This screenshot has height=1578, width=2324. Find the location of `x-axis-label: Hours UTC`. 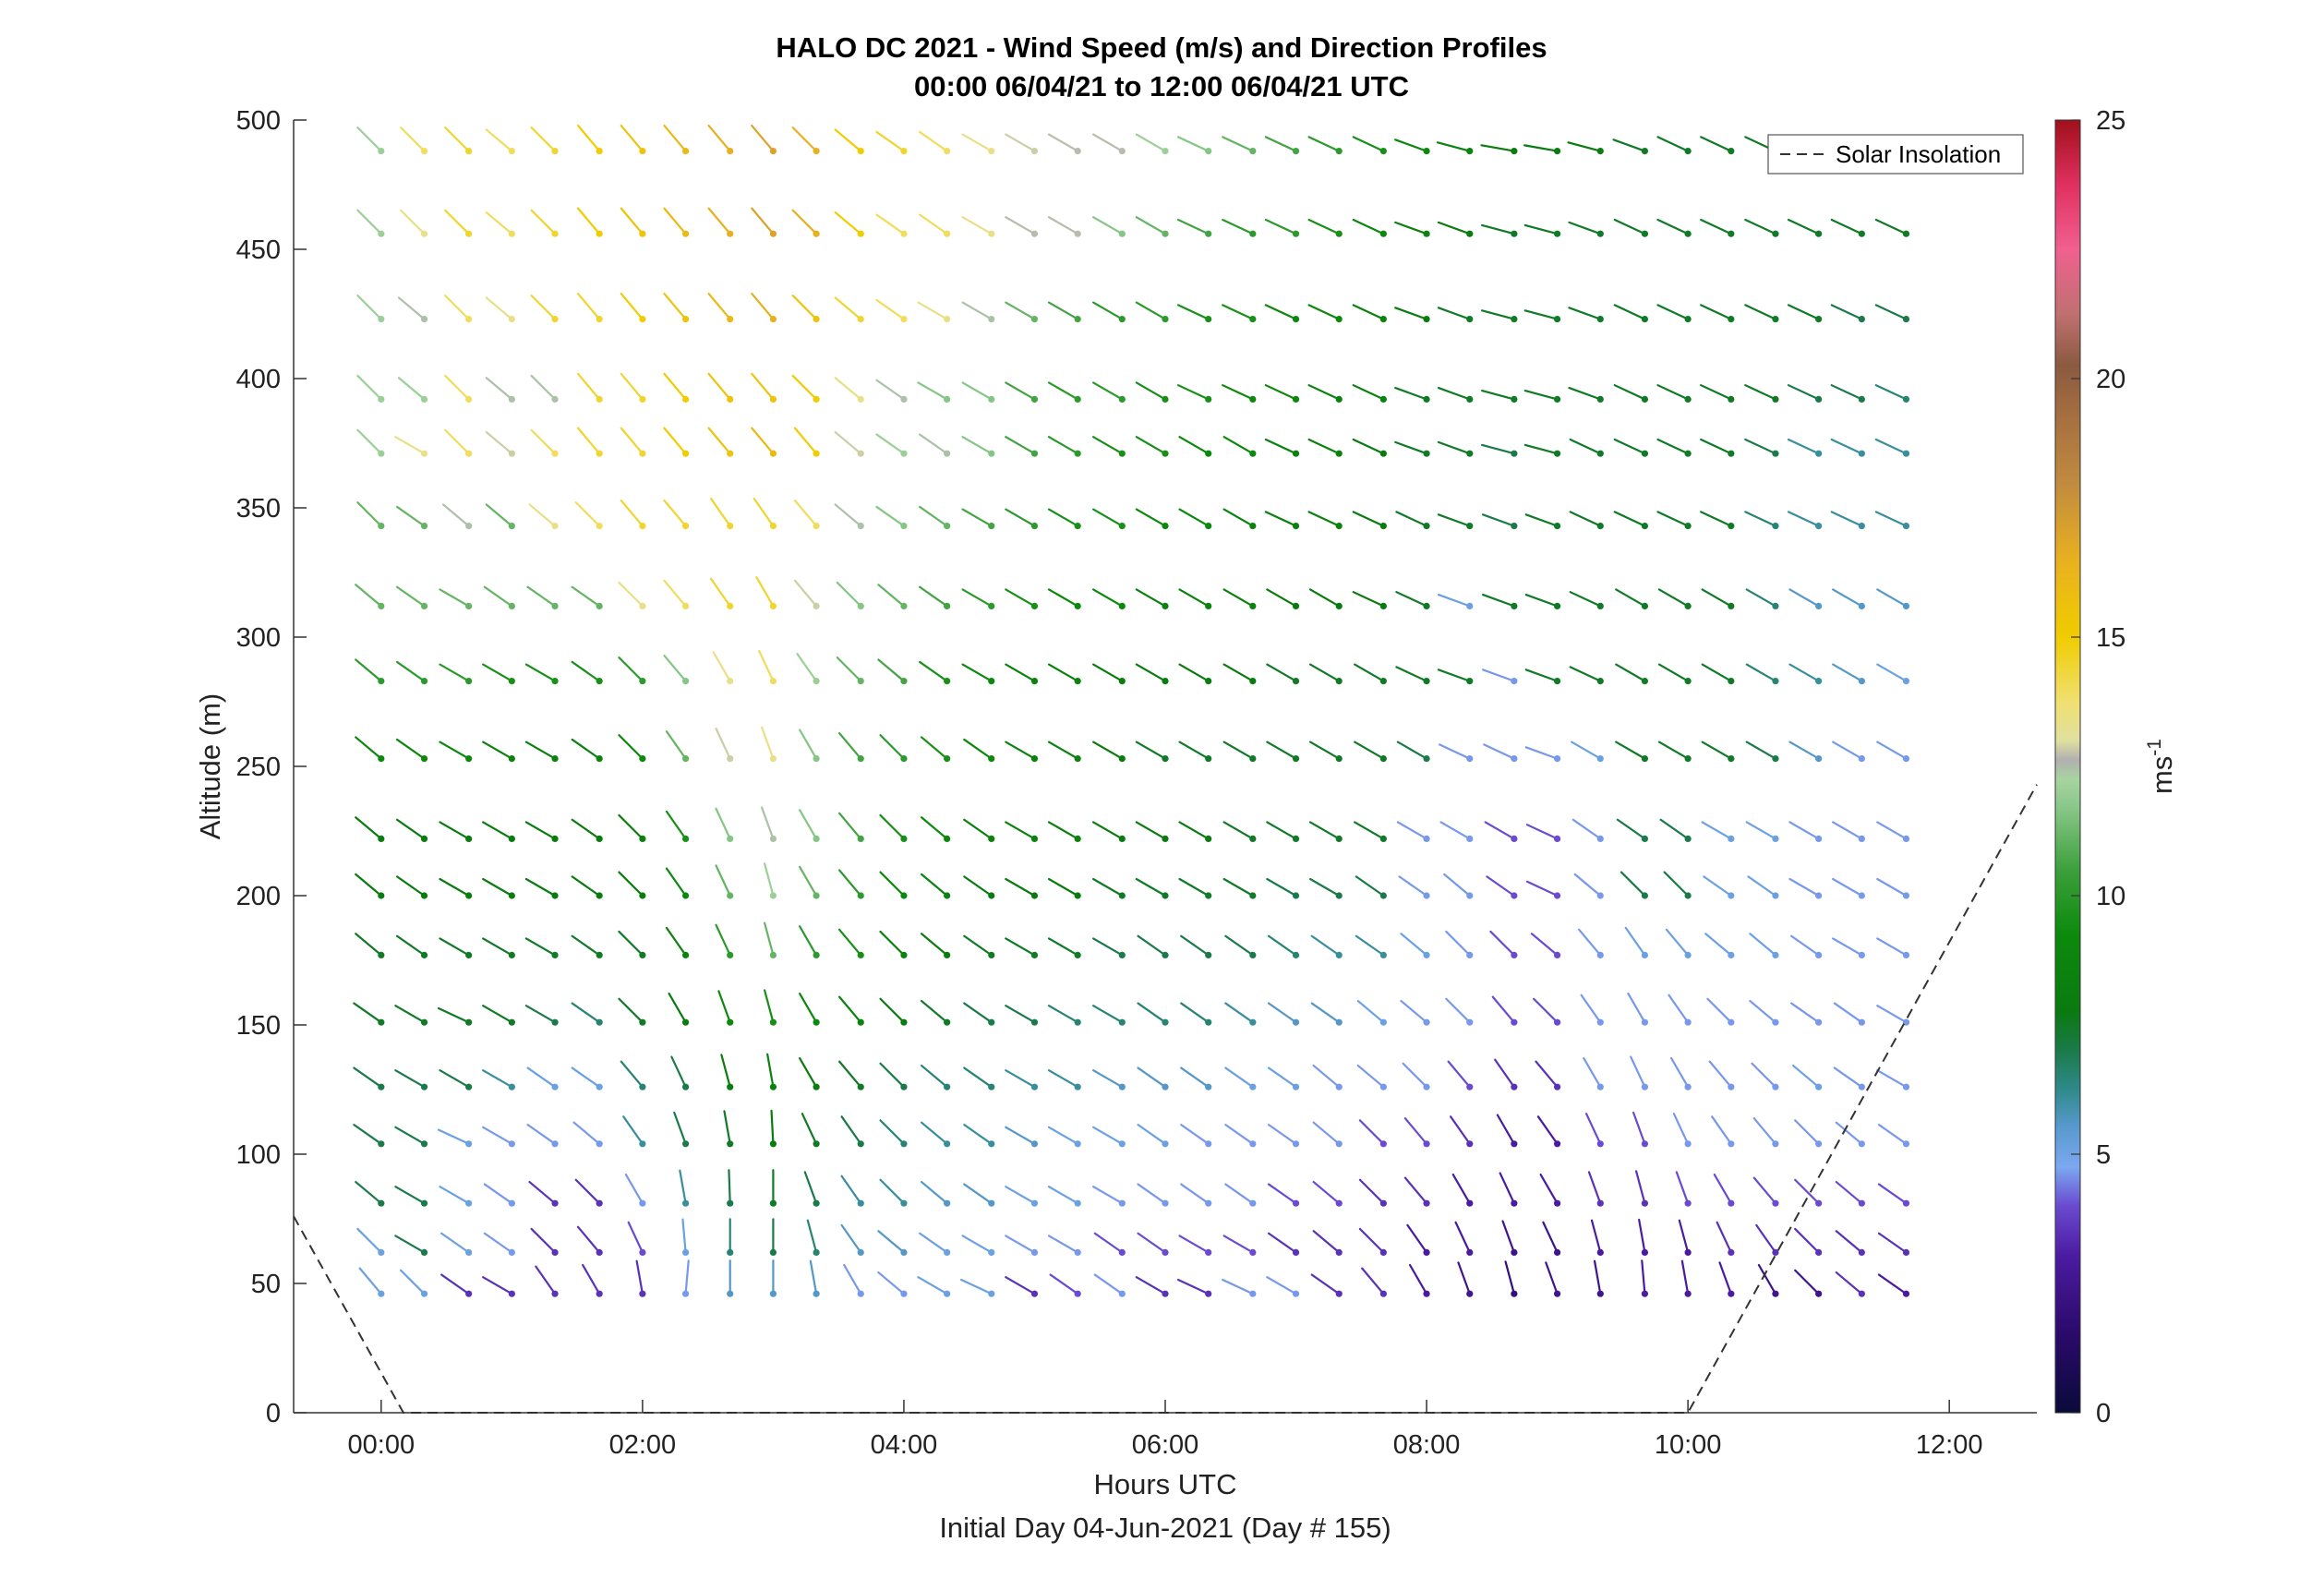

x-axis-label: Hours UTC is located at coordinates (1164, 1484).